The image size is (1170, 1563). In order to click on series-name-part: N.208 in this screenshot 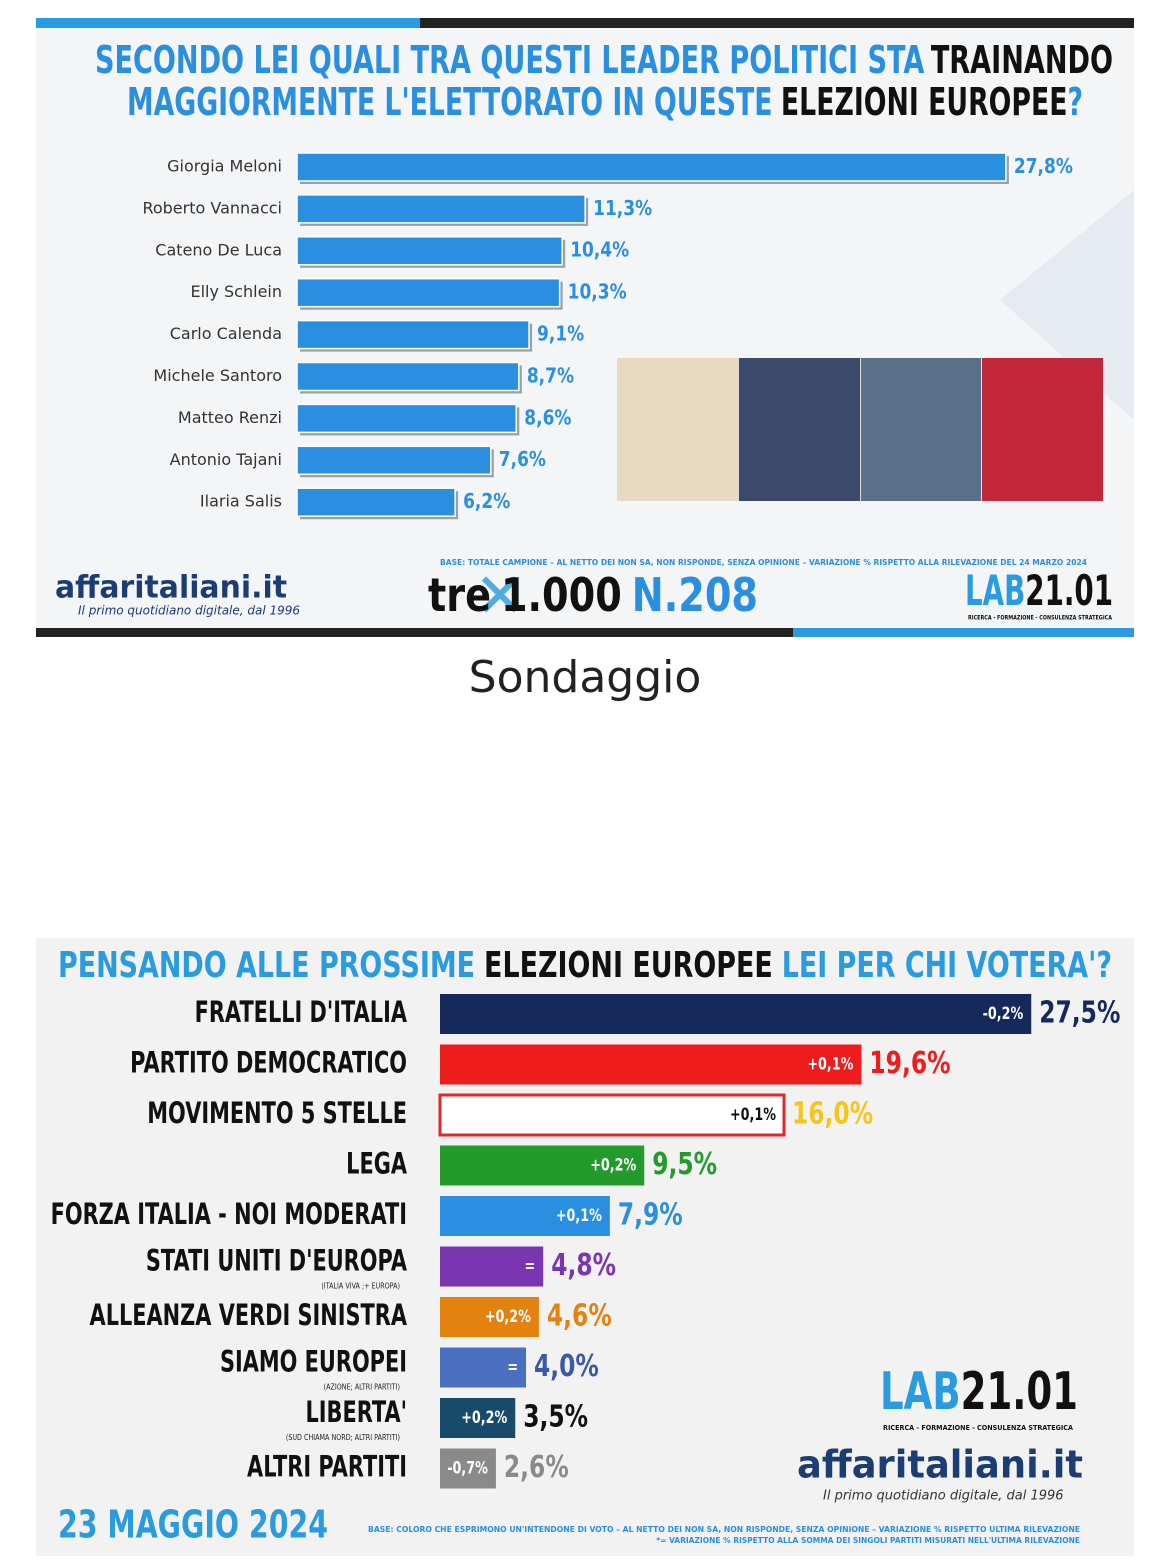, I will do `click(695, 595)`.